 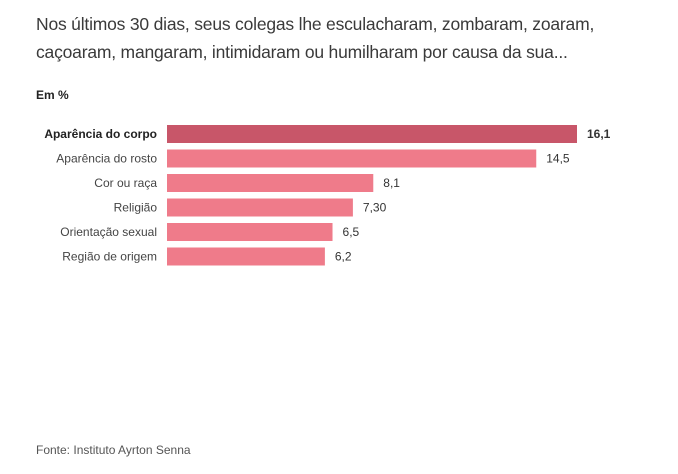 I want to click on value-label: 6,5, so click(x=351, y=232).